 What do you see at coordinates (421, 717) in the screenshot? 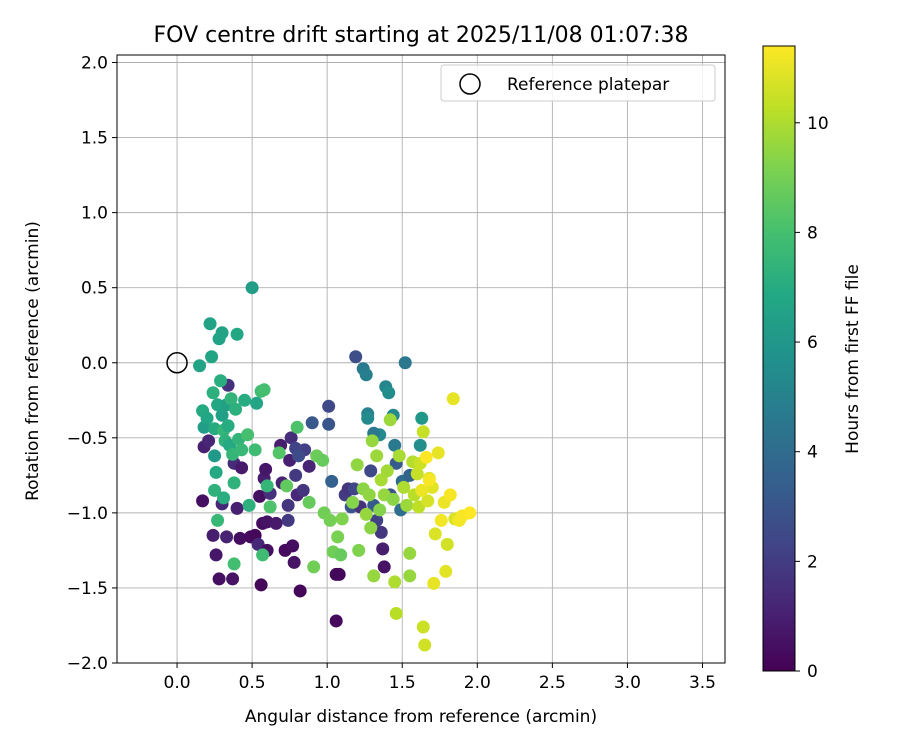
I see `x-axis-label: Angular distance from reference (arcmin)` at bounding box center [421, 717].